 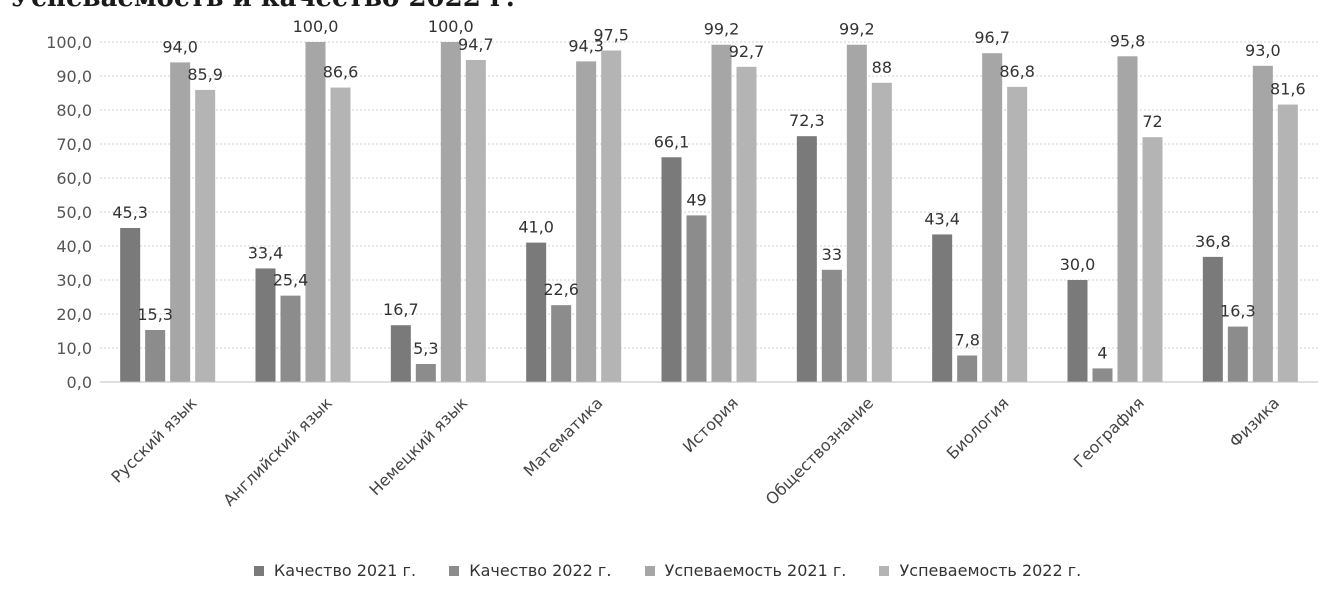 What do you see at coordinates (966, 339) in the screenshot?
I see `data-label: 7,8` at bounding box center [966, 339].